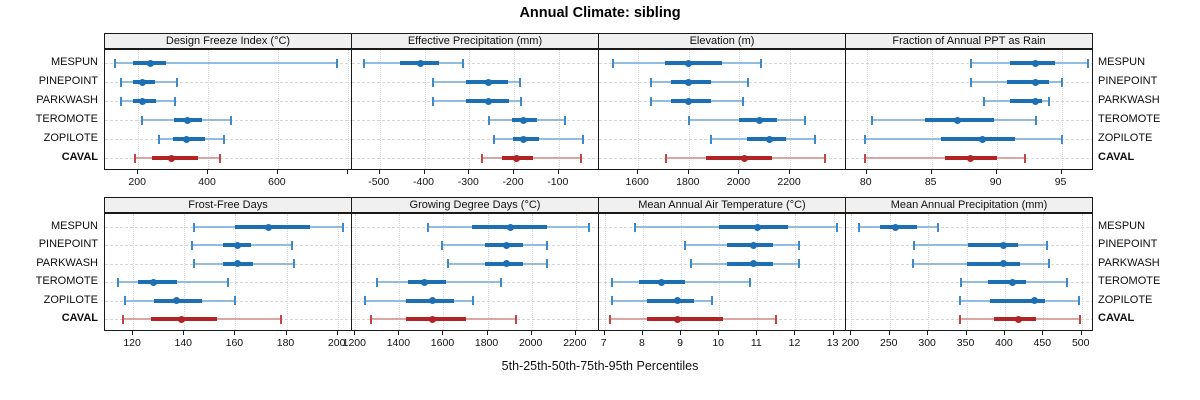  Describe the element at coordinates (68, 244) in the screenshot. I see `site-label-left: PINEPOINT` at that location.